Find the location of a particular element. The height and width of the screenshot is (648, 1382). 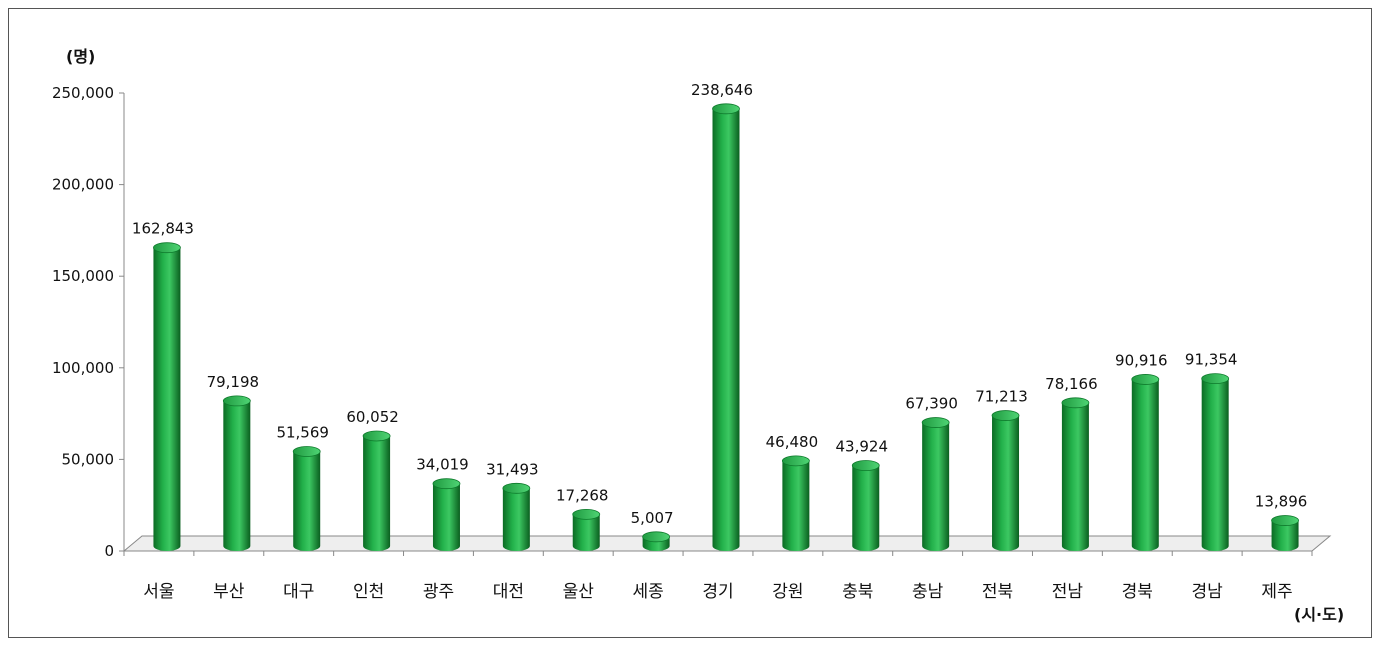

category-label: 부산 is located at coordinates (229, 592).